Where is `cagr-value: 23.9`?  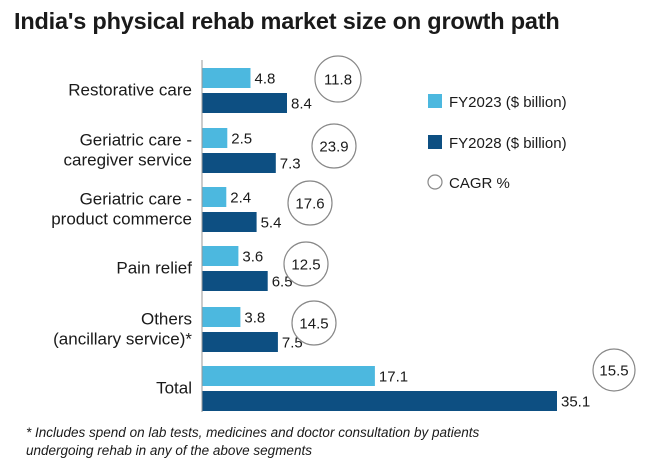 cagr-value: 23.9 is located at coordinates (333, 147).